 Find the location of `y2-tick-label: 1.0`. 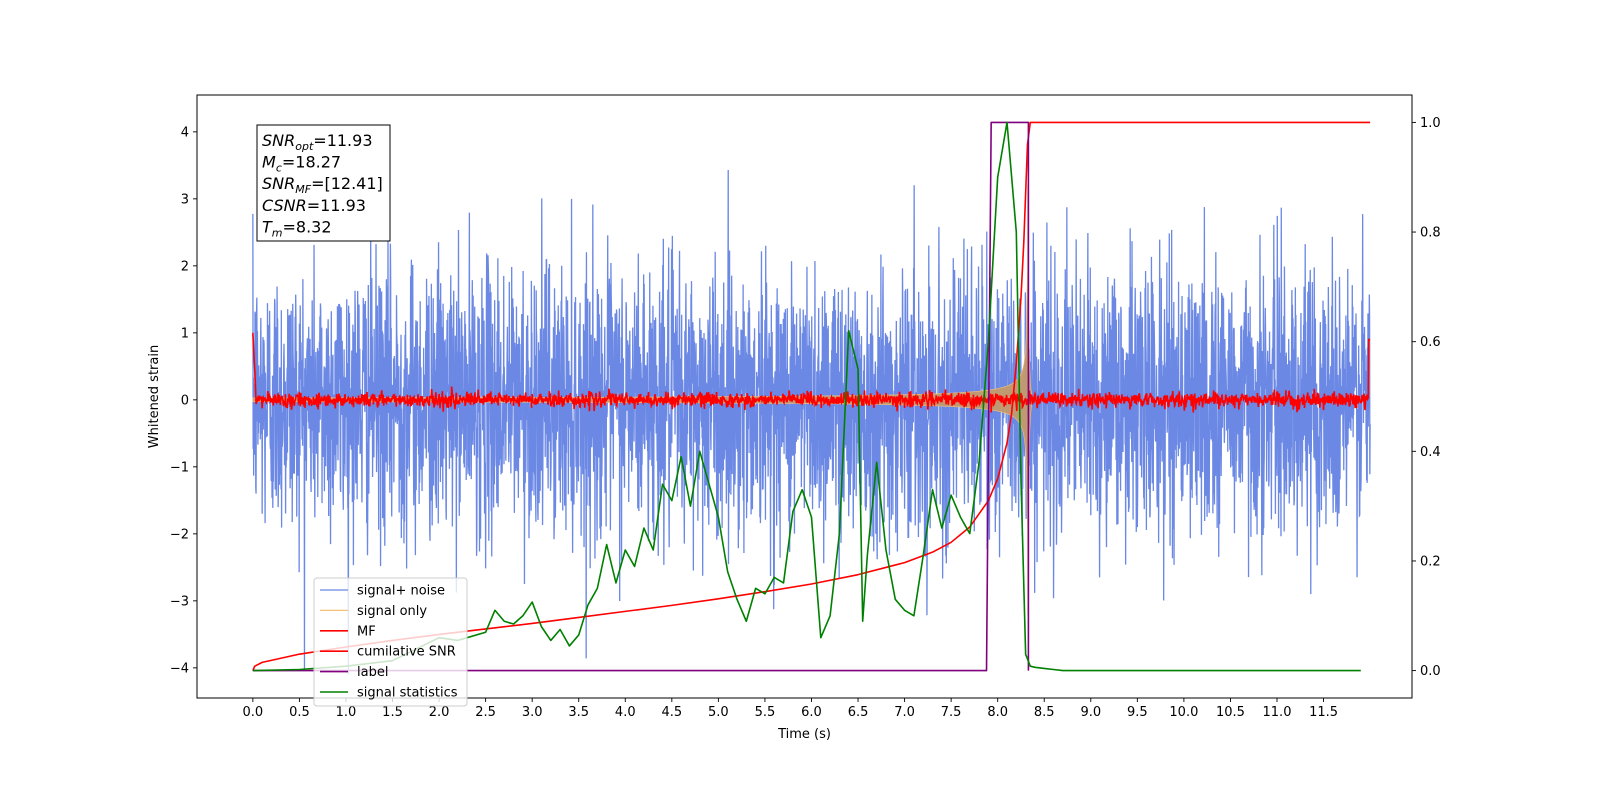

y2-tick-label: 1.0 is located at coordinates (1430, 123).